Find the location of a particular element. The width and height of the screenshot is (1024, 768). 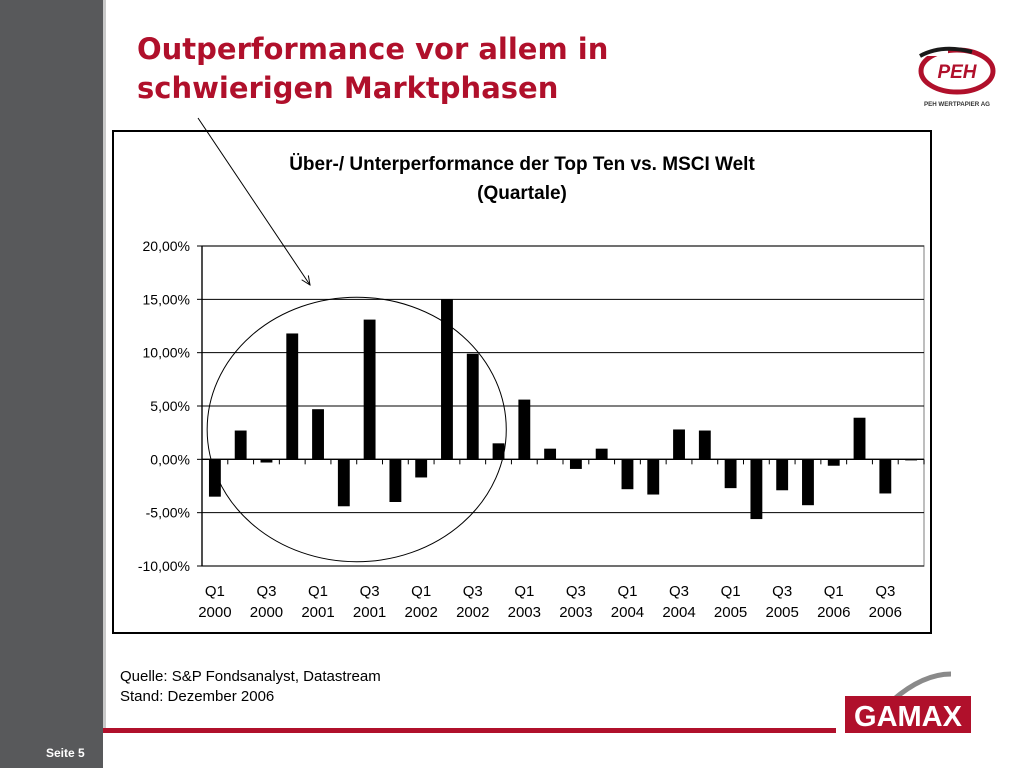

peh-logo-gap is located at coordinates (933, 53).